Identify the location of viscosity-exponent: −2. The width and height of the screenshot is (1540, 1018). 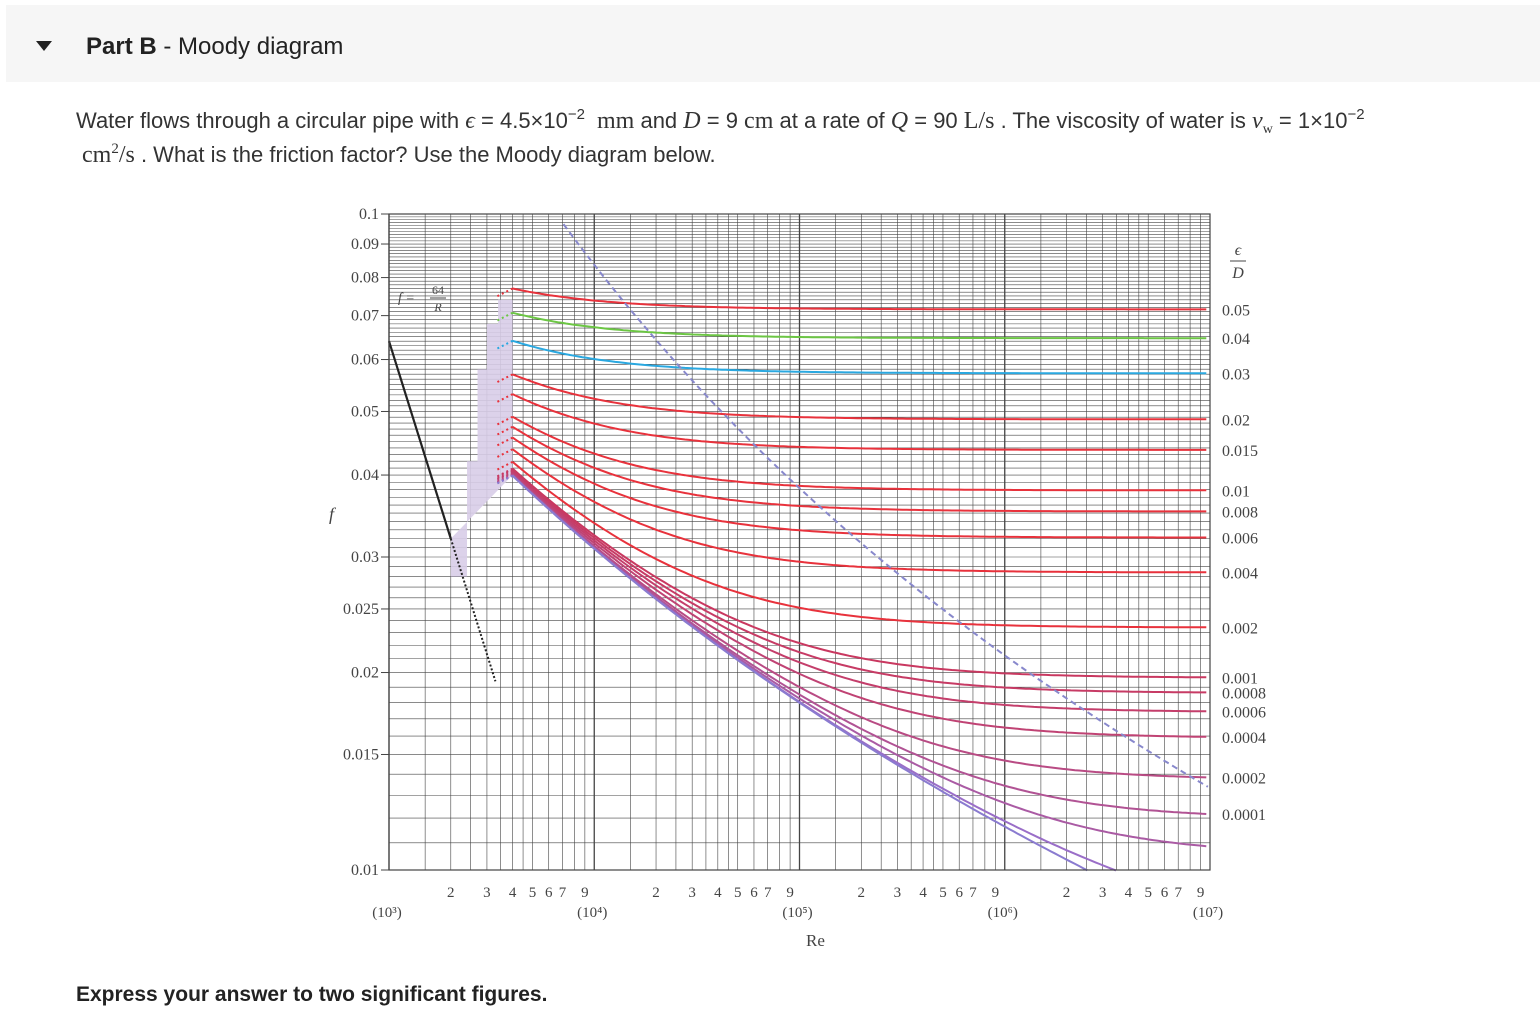
(1356, 114).